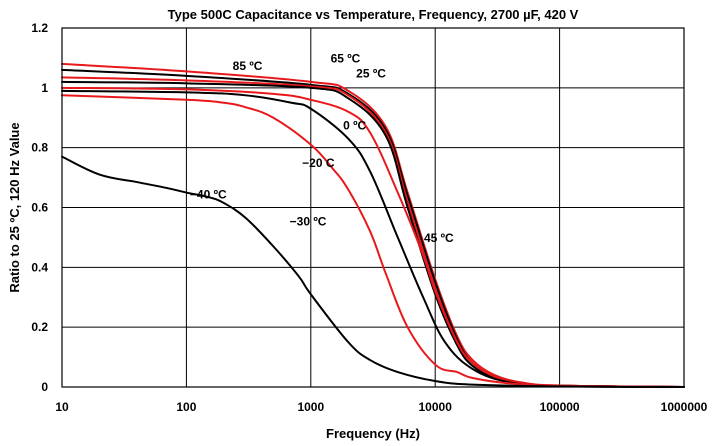 This screenshot has height=446, width=712. What do you see at coordinates (439, 238) in the screenshot?
I see `temperature-annotation: 45 ºC` at bounding box center [439, 238].